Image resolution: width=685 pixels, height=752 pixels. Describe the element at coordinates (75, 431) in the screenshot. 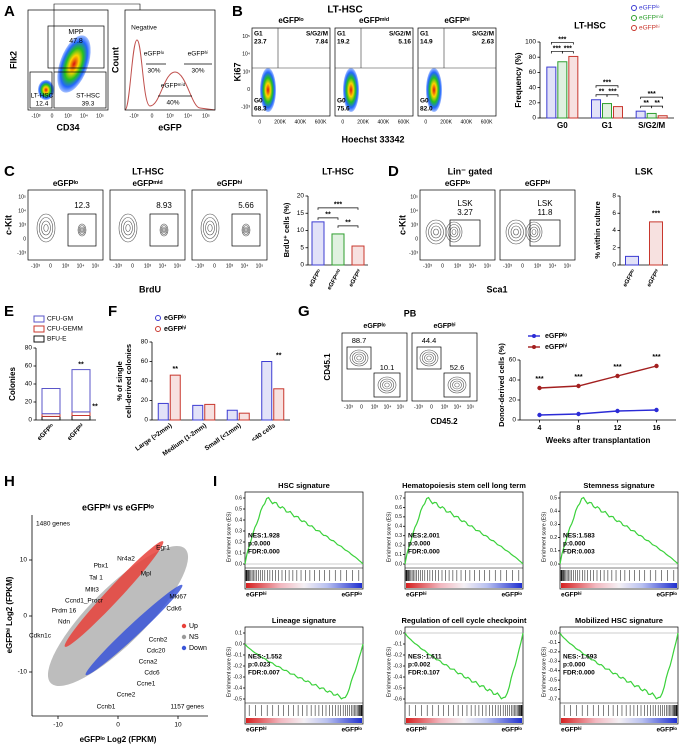

I see `x-tick-label: eGFPʰⁱ` at that location.